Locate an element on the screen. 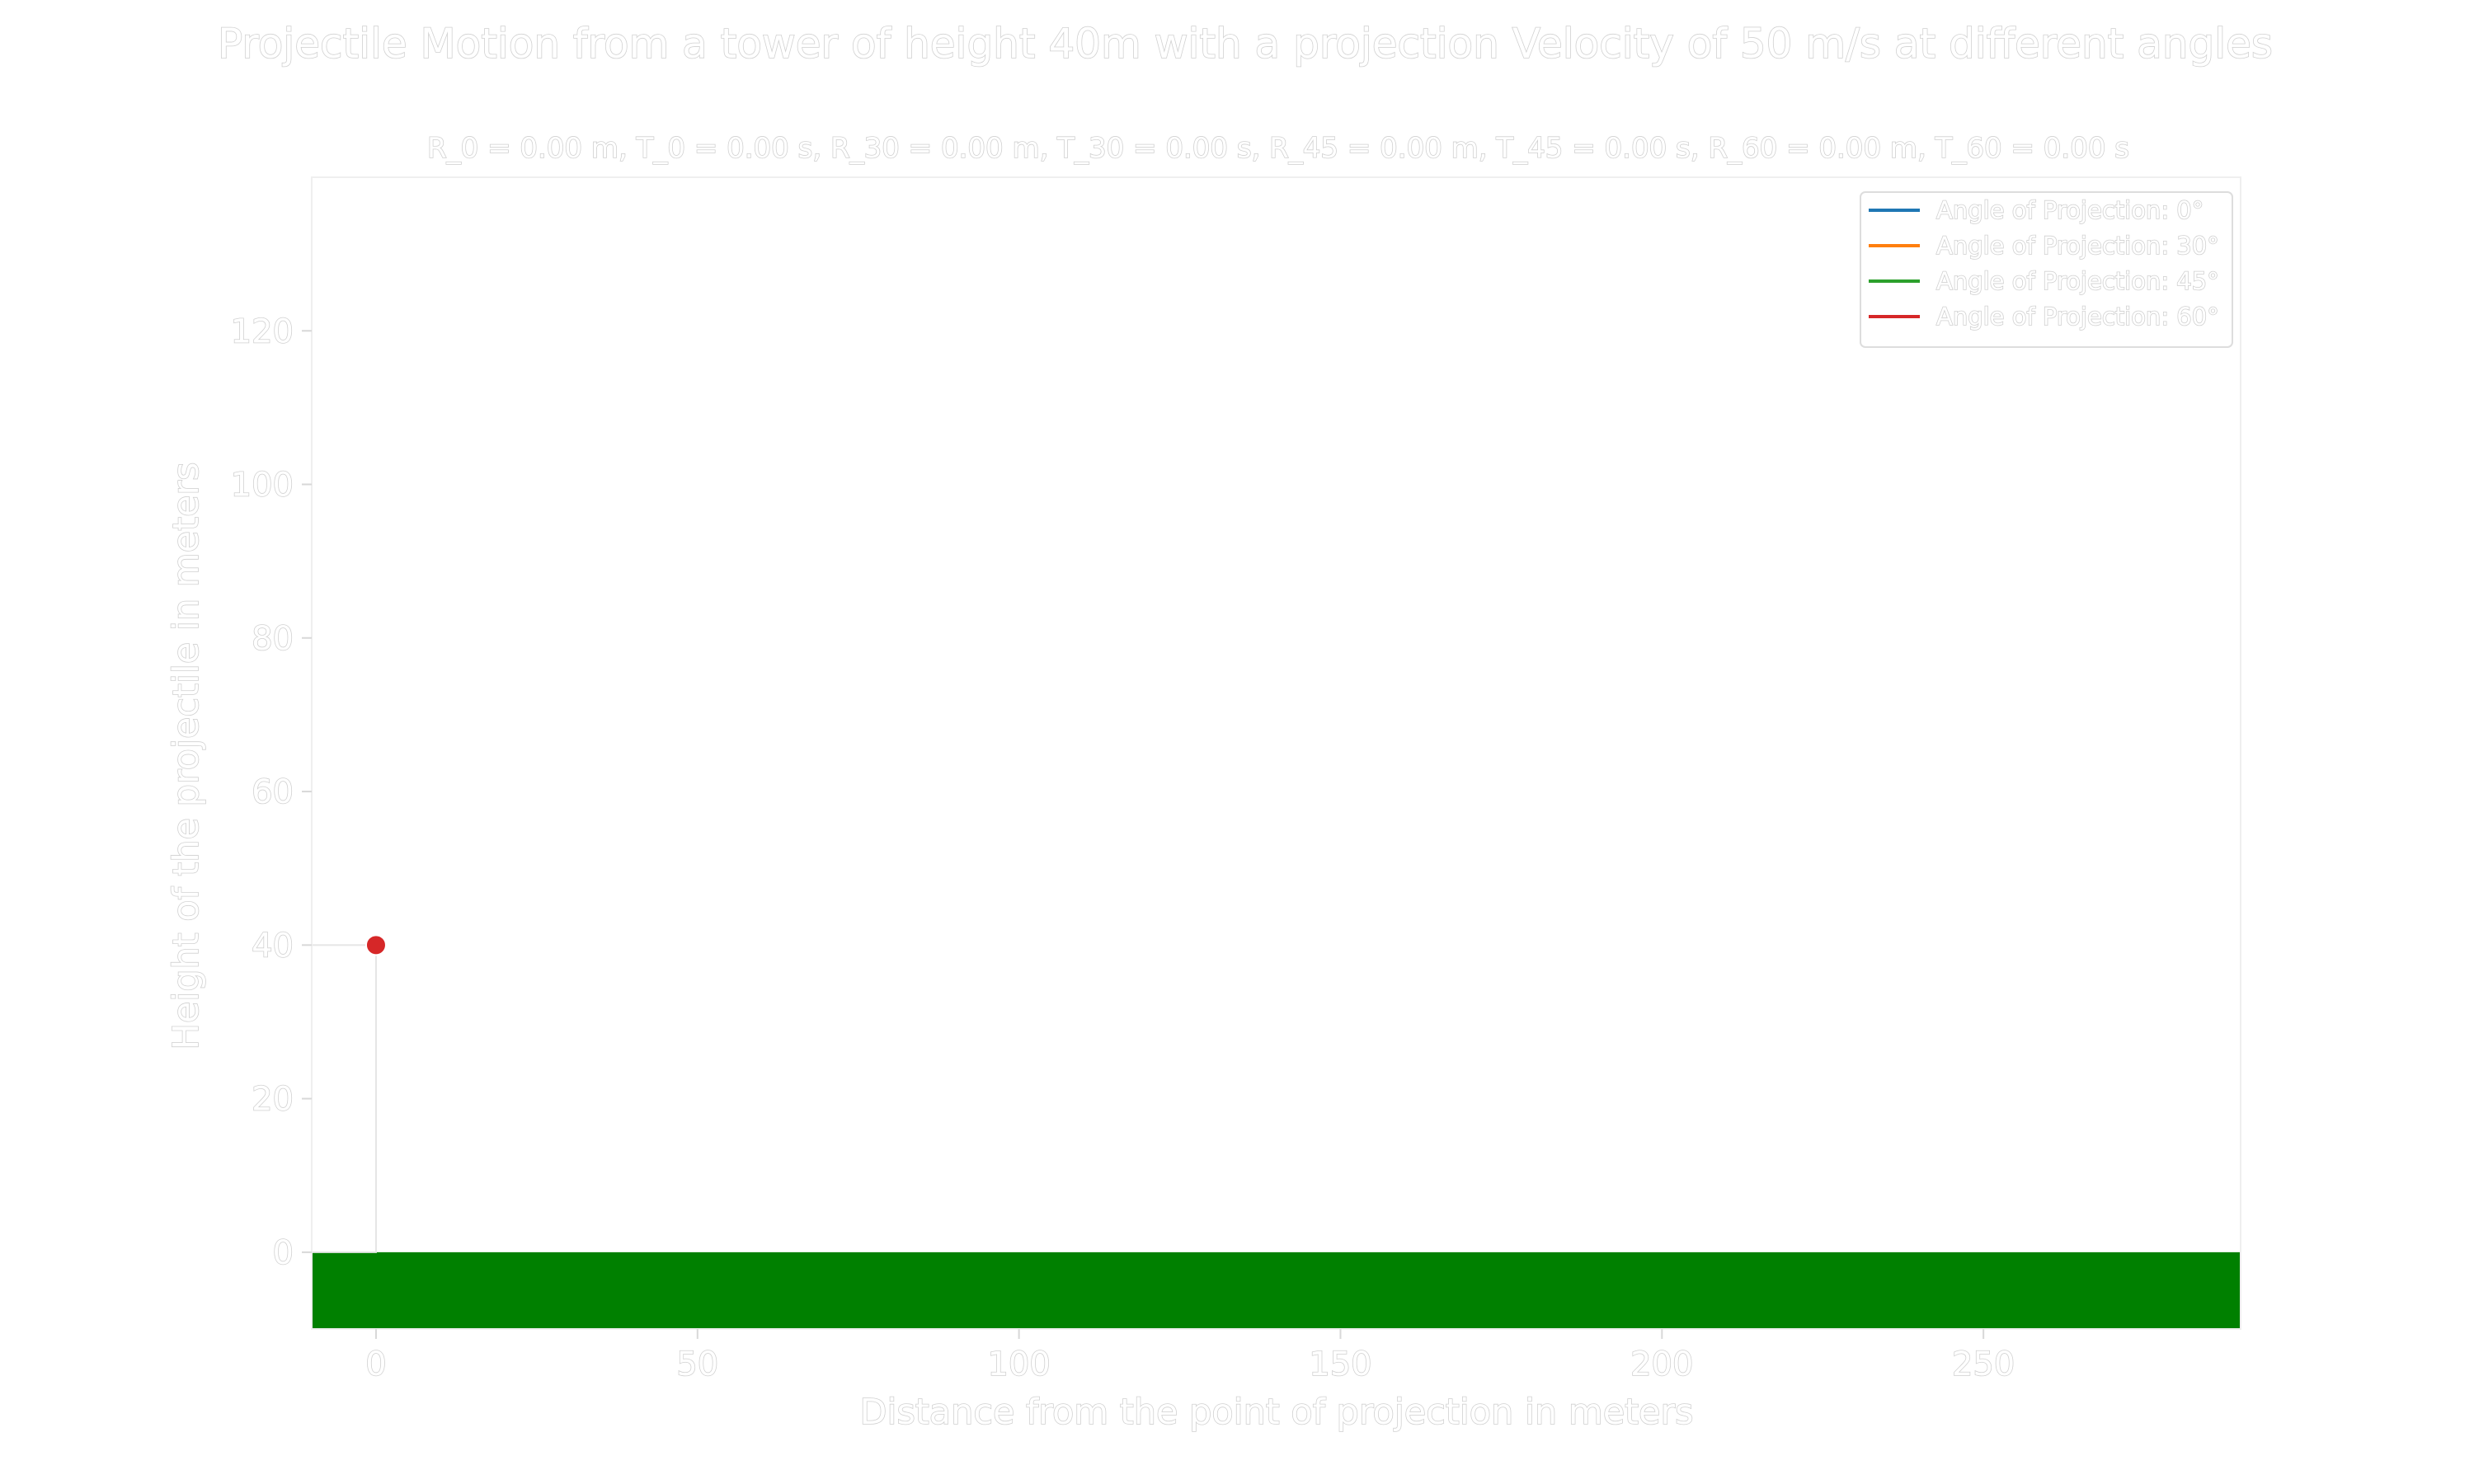 The height and width of the screenshot is (1484, 2474). y-tick-label: 80 is located at coordinates (273, 639).